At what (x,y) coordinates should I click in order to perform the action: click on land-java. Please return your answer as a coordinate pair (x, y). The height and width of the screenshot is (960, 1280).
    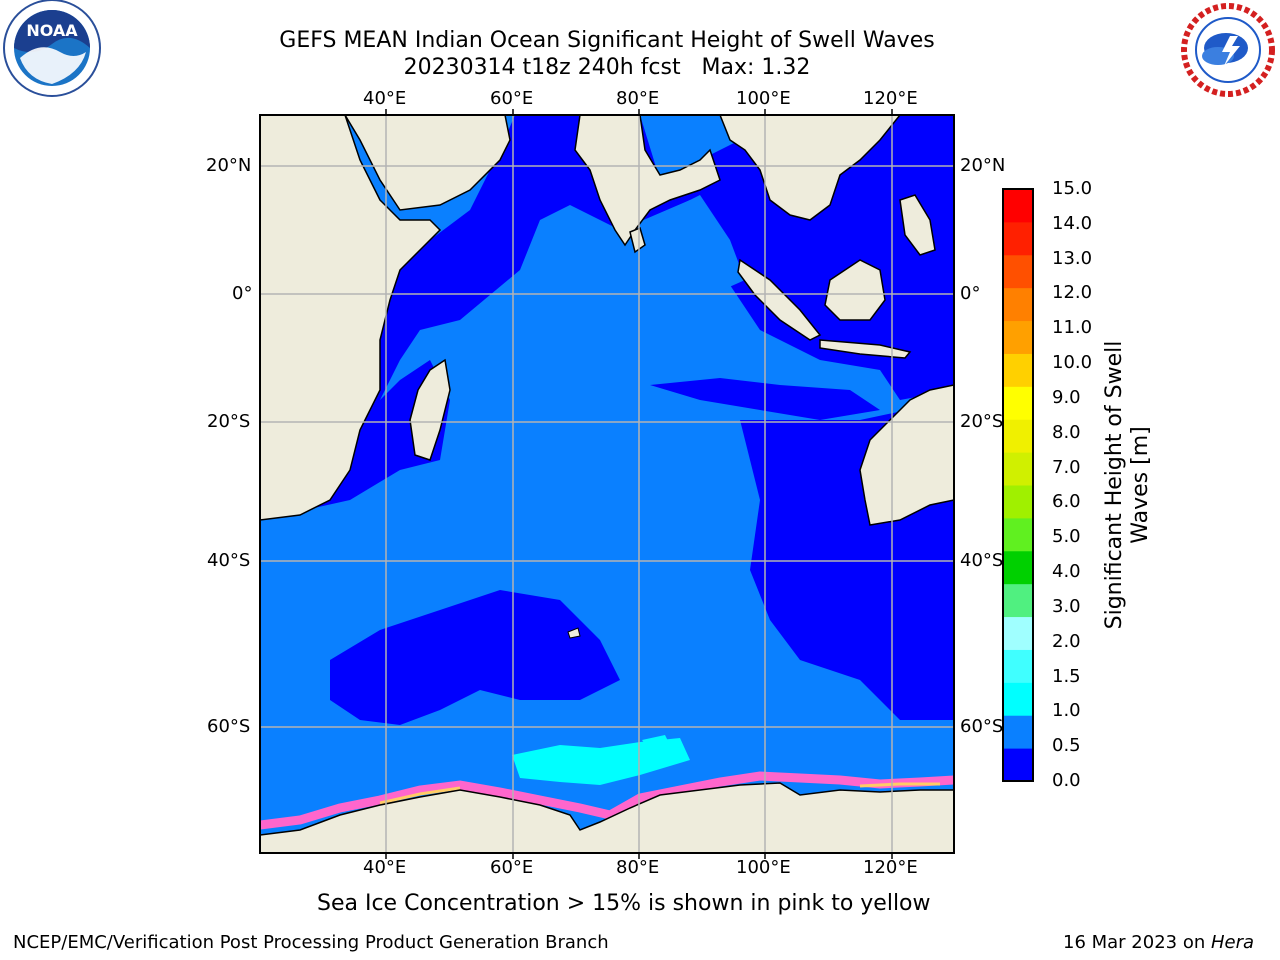
    Looking at the image, I should click on (865, 349).